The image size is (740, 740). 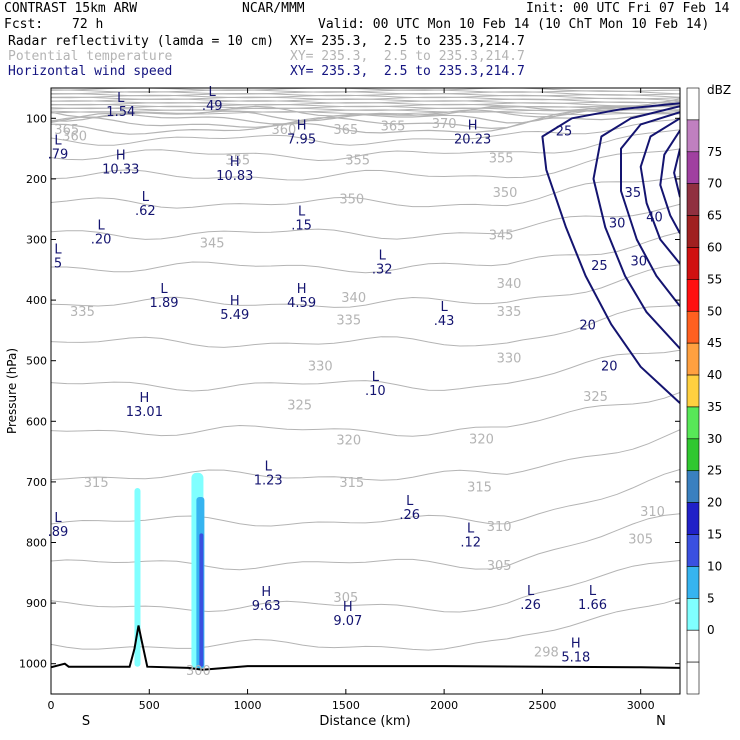 I want to click on colorbar-label: 0, so click(x=711, y=630).